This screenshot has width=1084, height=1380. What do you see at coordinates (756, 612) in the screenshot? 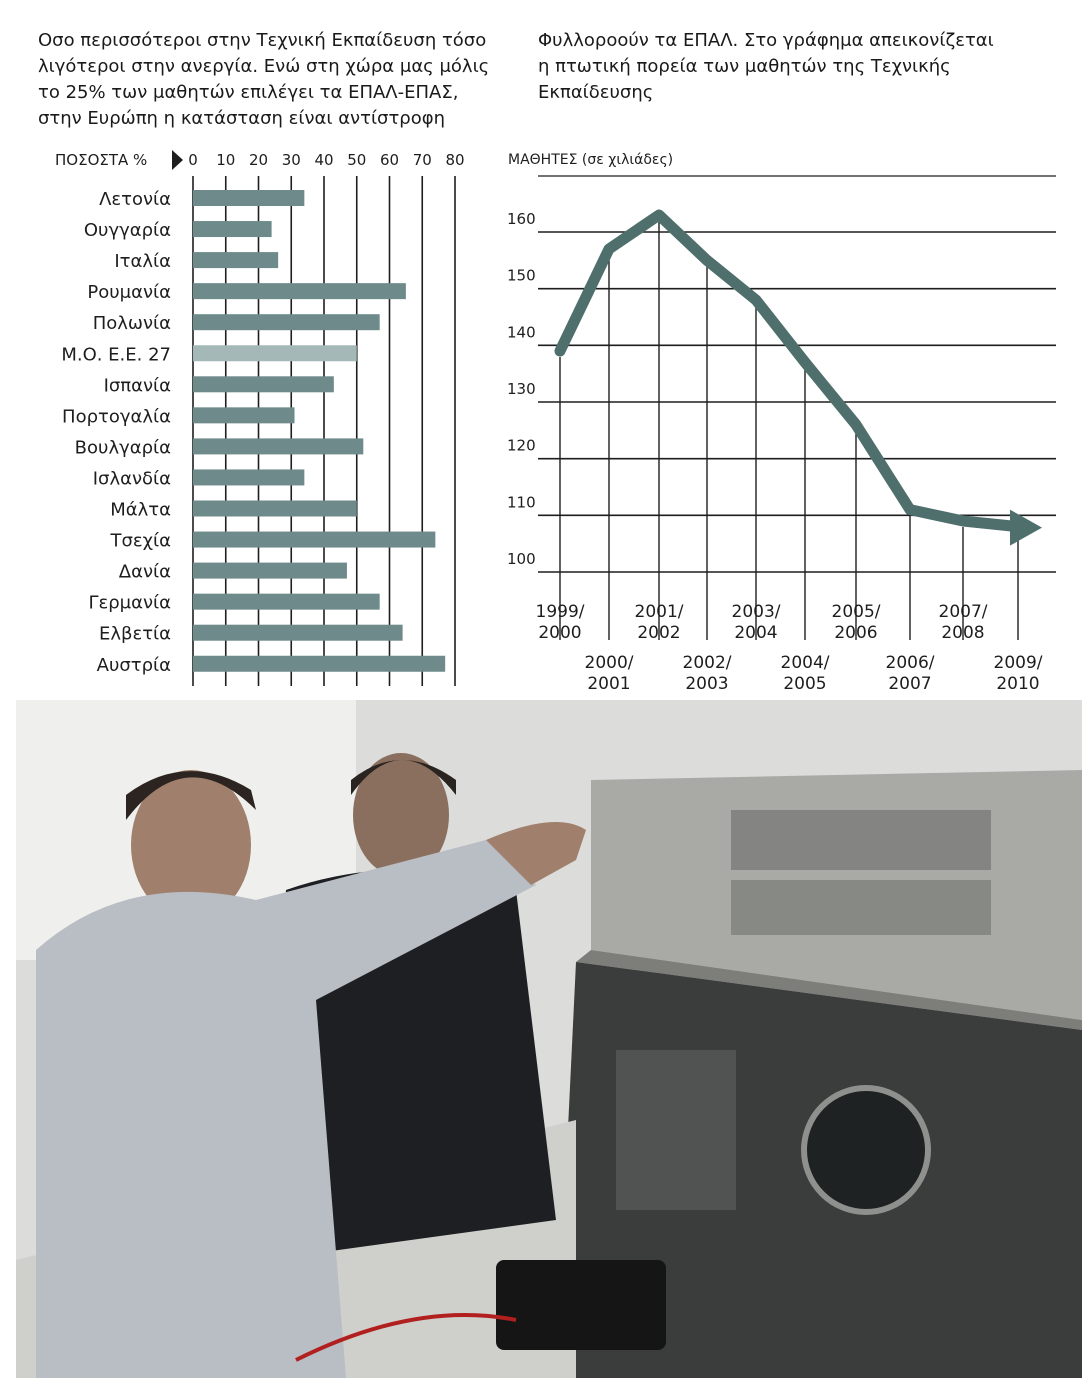
I see `line-chart-x-tick-label: 2003/` at bounding box center [756, 612].